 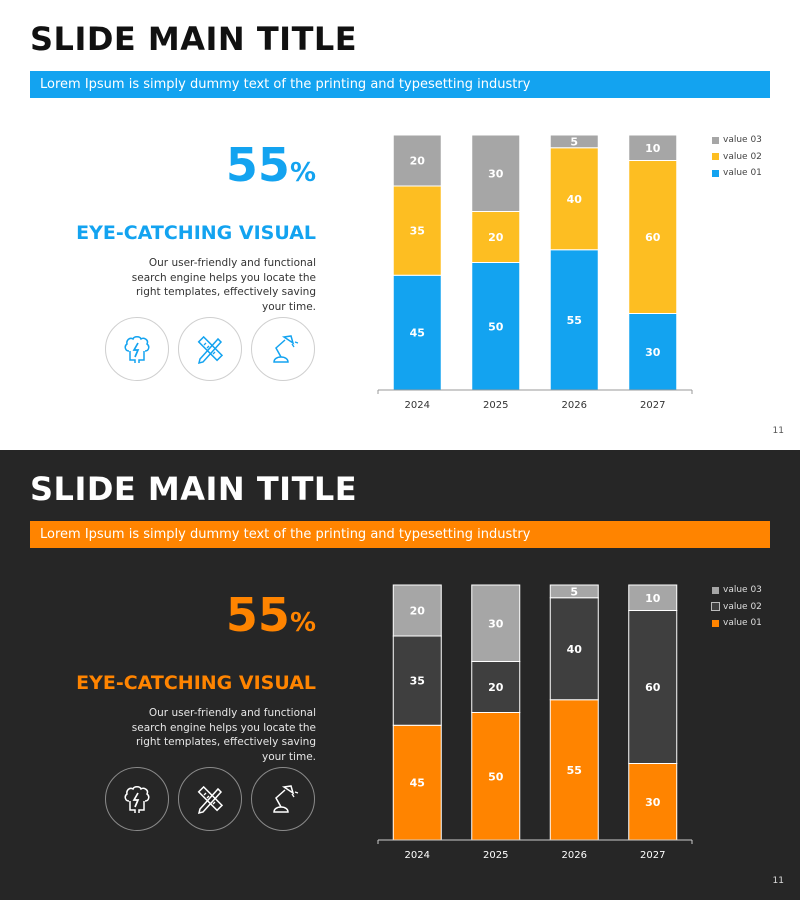 I want to click on page-number: 11, so click(x=778, y=431).